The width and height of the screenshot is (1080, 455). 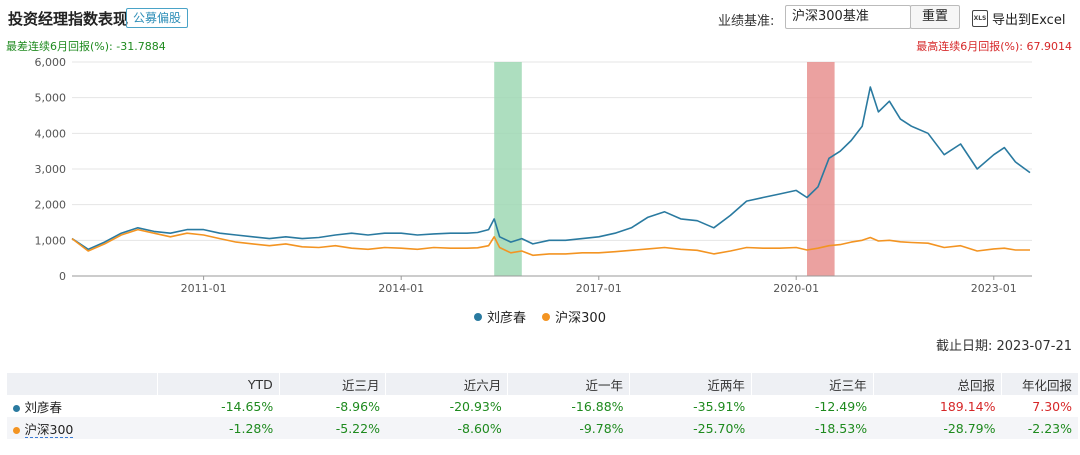 What do you see at coordinates (218, 384) in the screenshot?
I see `table-header-ytd: YTD` at bounding box center [218, 384].